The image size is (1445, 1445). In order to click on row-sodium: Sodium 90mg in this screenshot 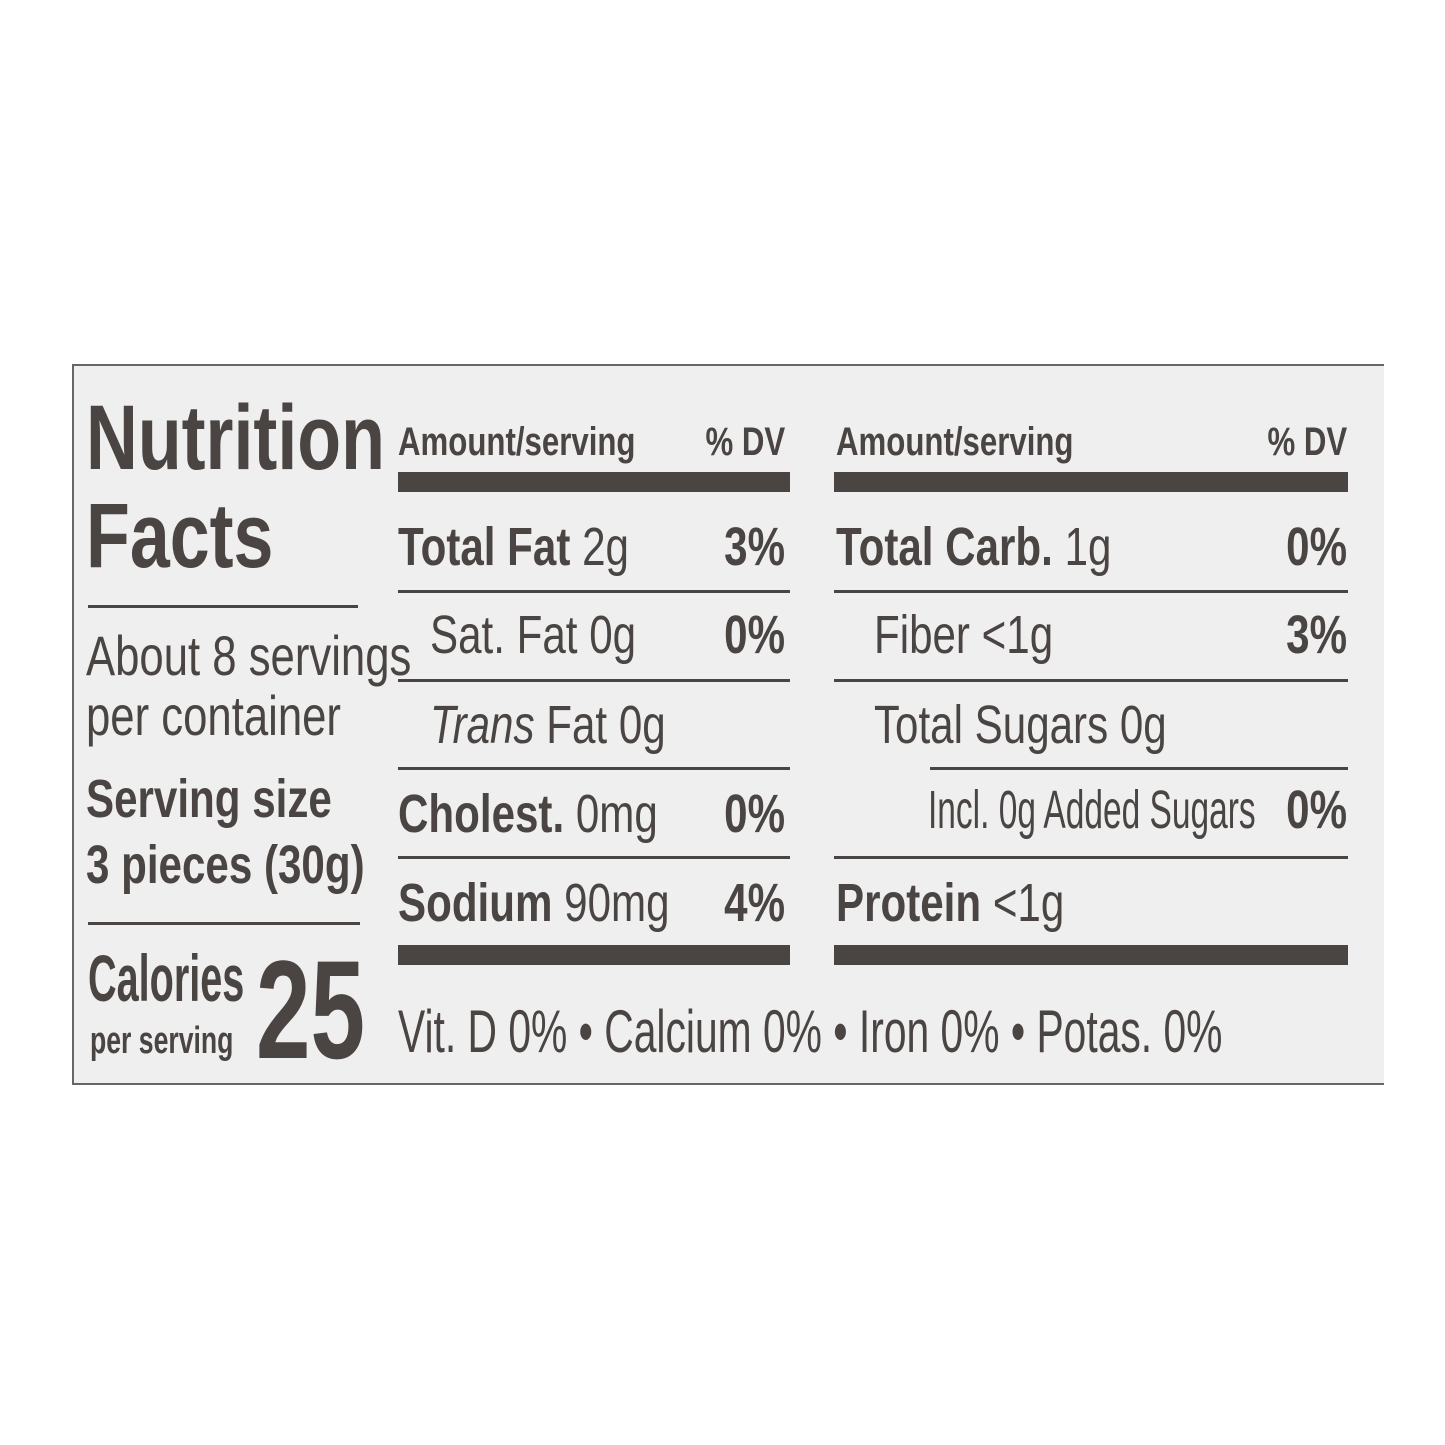, I will do `click(534, 903)`.